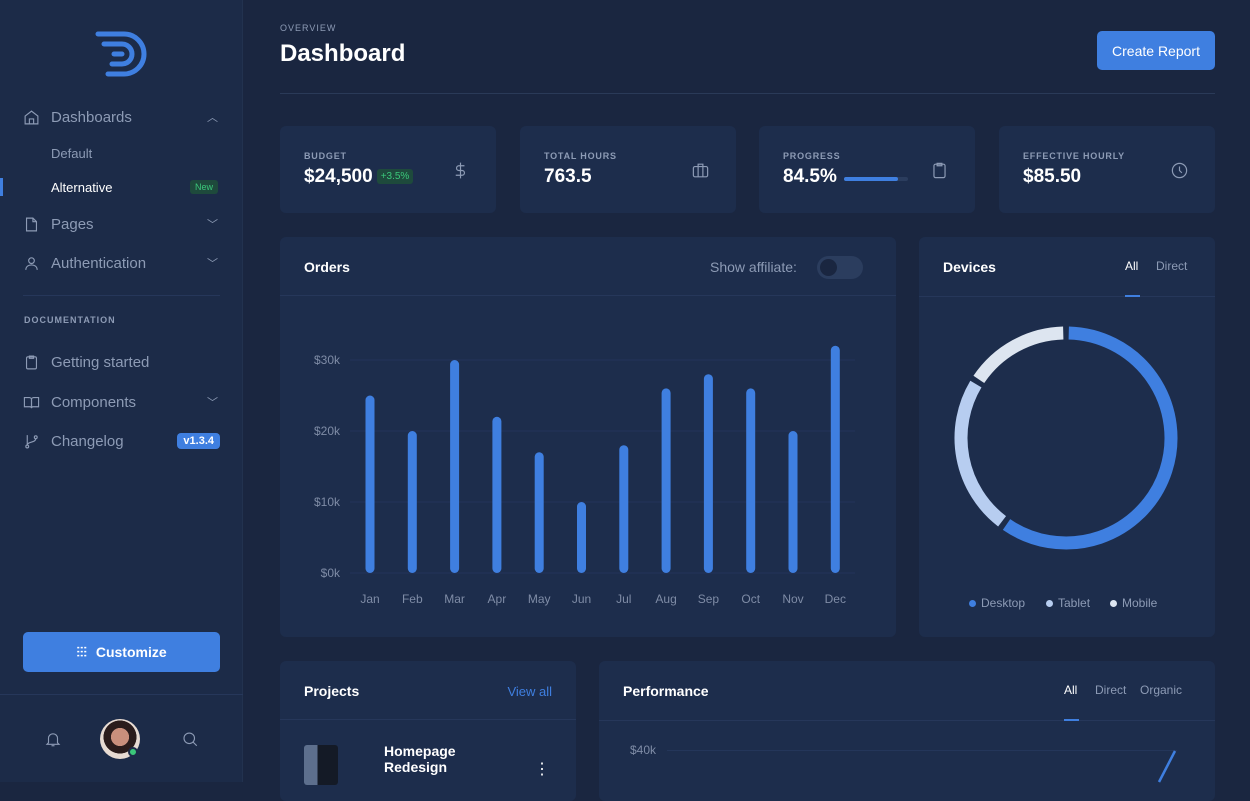  What do you see at coordinates (624, 509) in the screenshot?
I see `bar-jul` at bounding box center [624, 509].